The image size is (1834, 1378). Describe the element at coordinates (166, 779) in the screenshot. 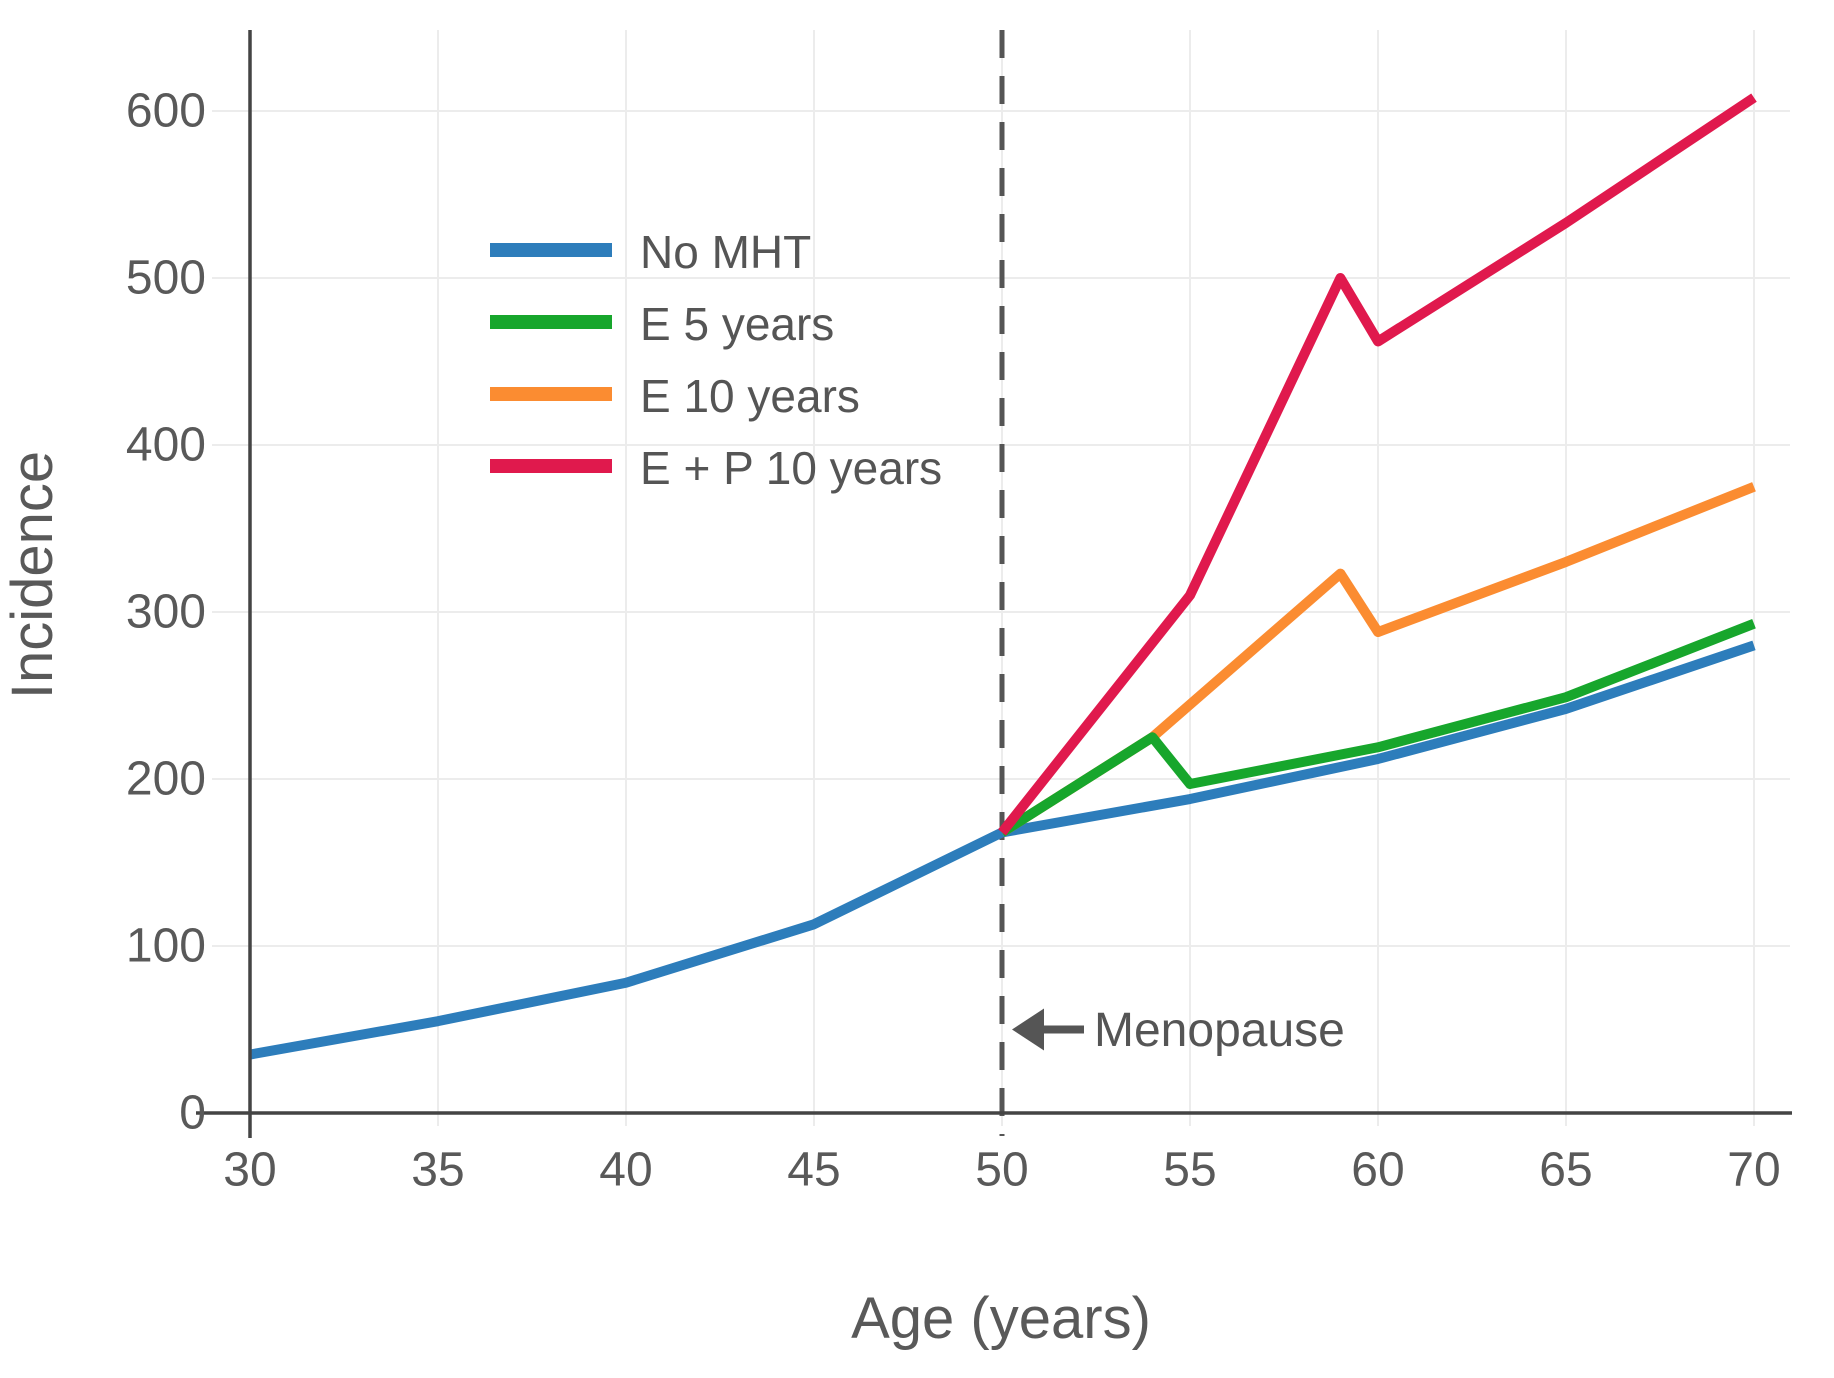

I see `y-tick-label-200: 200` at that location.